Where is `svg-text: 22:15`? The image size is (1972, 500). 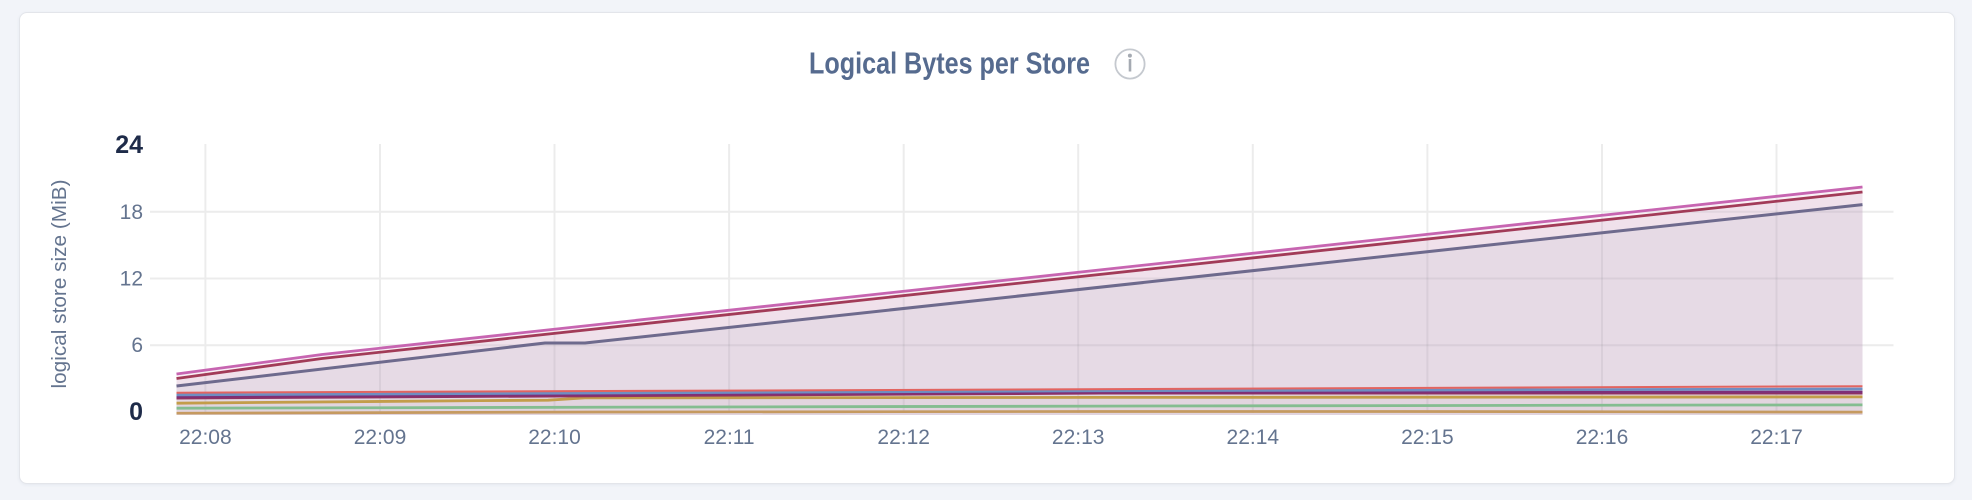
svg-text: 22:15 is located at coordinates (1427, 437).